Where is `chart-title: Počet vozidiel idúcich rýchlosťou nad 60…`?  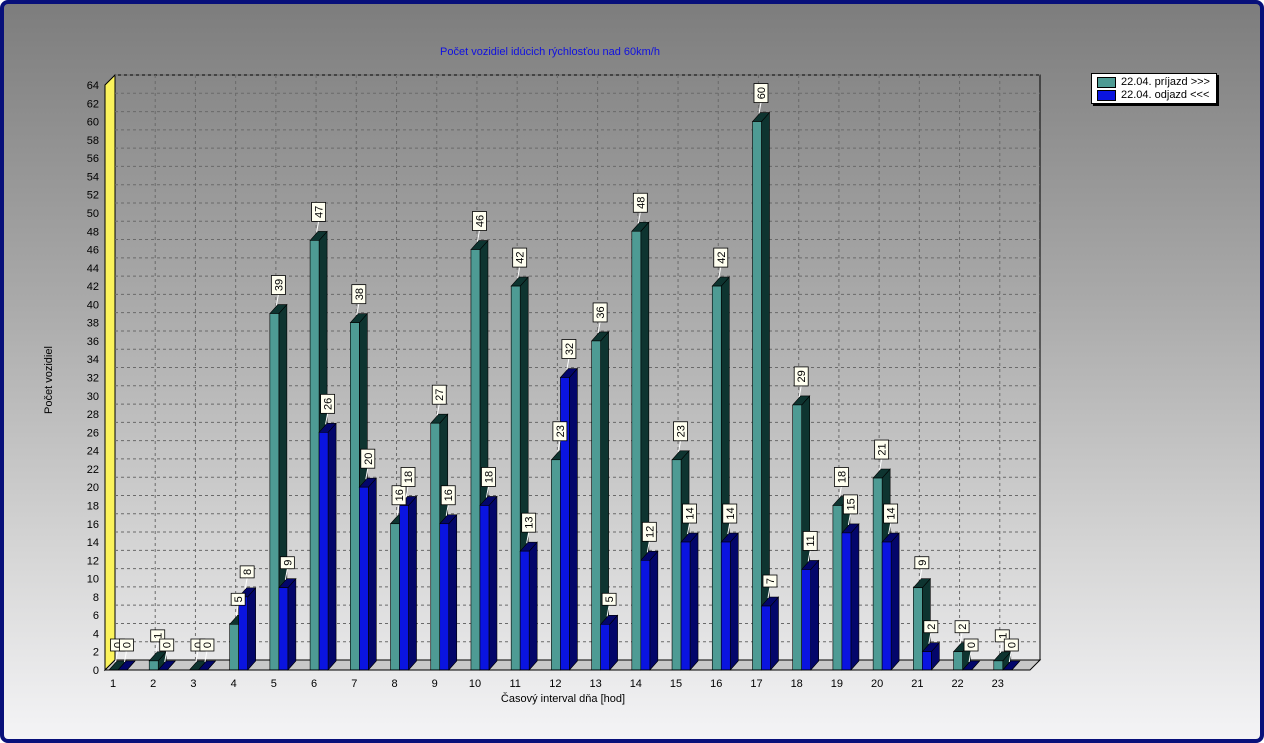
chart-title: Počet vozidiel idúcich rýchlosťou nad 60… is located at coordinates (550, 52).